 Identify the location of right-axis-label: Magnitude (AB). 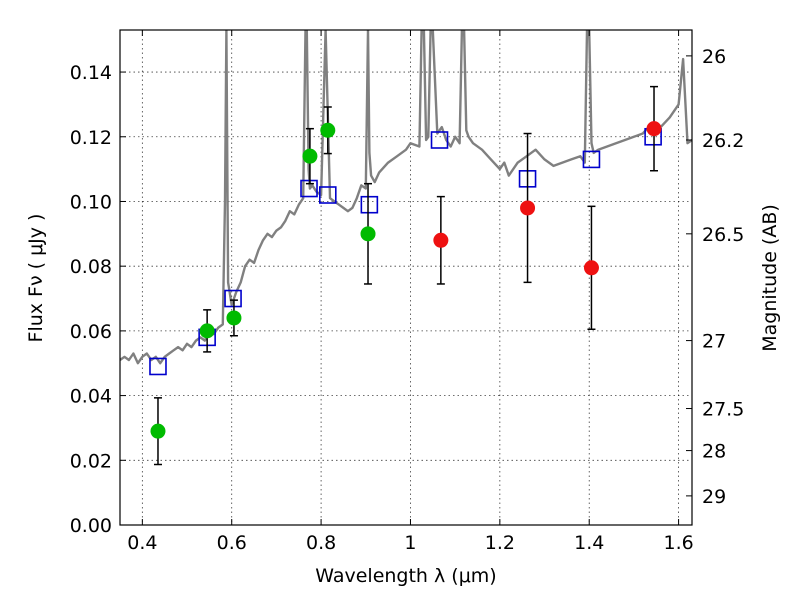
(770, 278).